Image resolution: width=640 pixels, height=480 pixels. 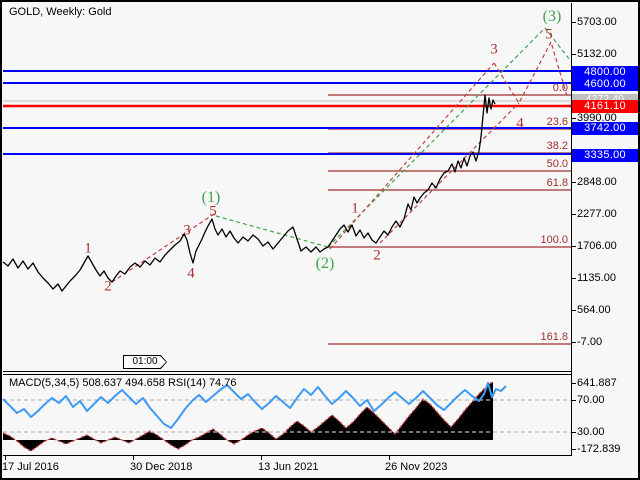 What do you see at coordinates (597, 118) in the screenshot?
I see `y-tick-3990: 3990.00` at bounding box center [597, 118].